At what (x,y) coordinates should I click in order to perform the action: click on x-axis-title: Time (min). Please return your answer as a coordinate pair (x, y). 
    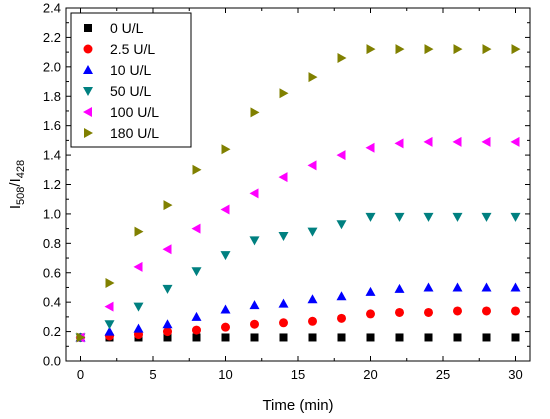
    Looking at the image, I should click on (297, 405).